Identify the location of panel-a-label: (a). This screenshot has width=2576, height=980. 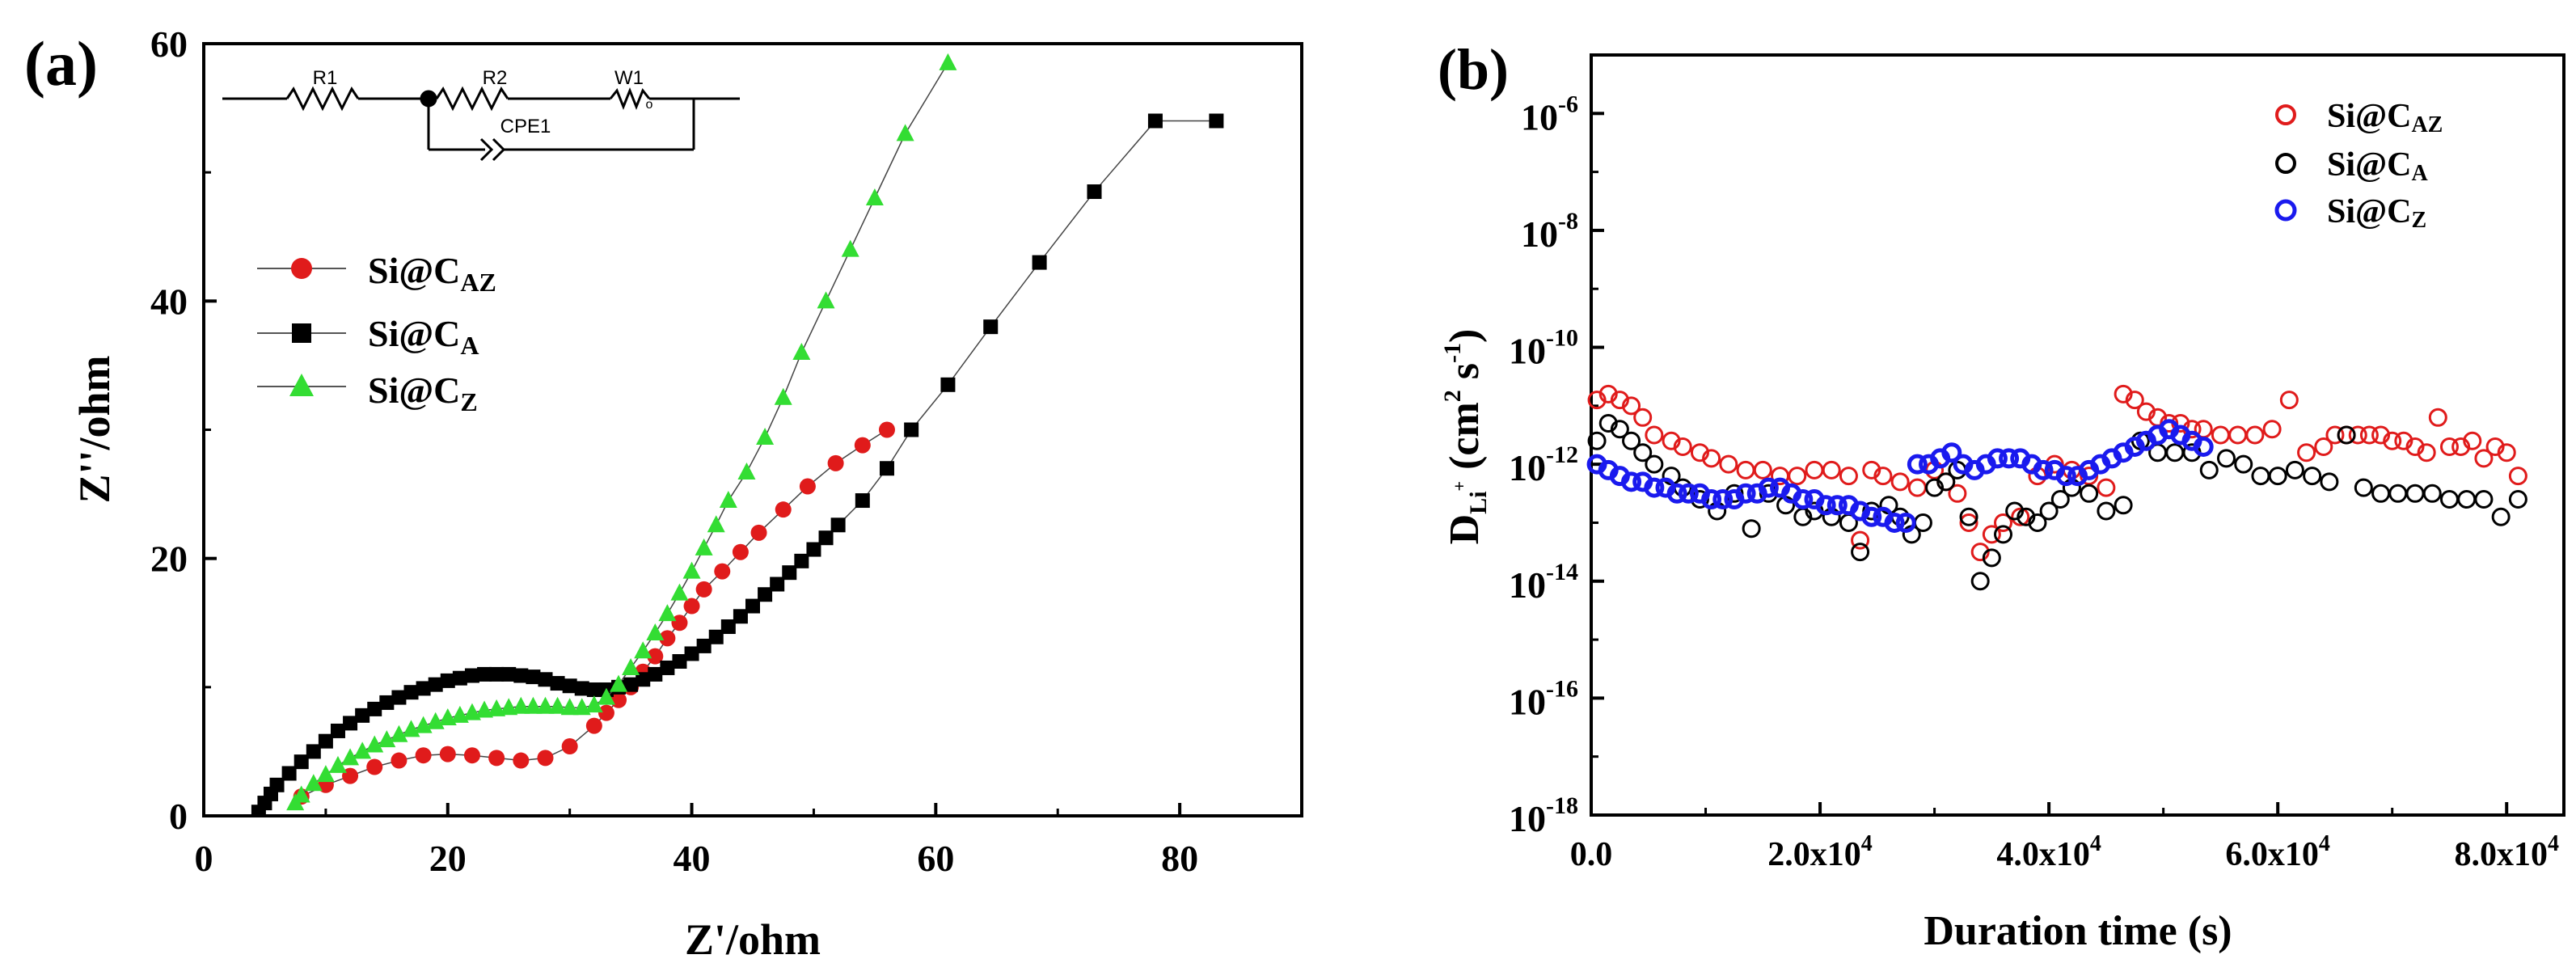
(61, 64).